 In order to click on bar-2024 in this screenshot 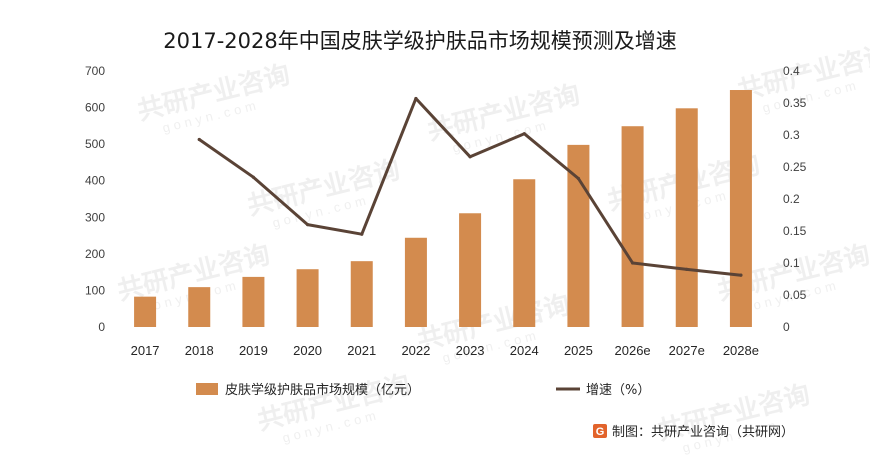, I will do `click(524, 253)`.